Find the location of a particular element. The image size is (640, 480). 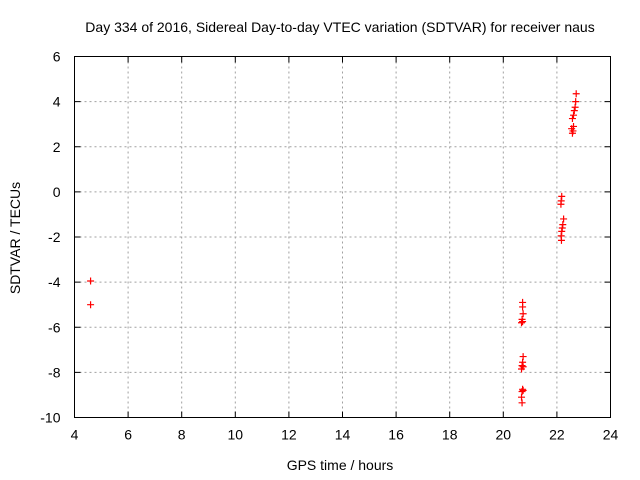

y-tick-label: 6 is located at coordinates (57, 57).